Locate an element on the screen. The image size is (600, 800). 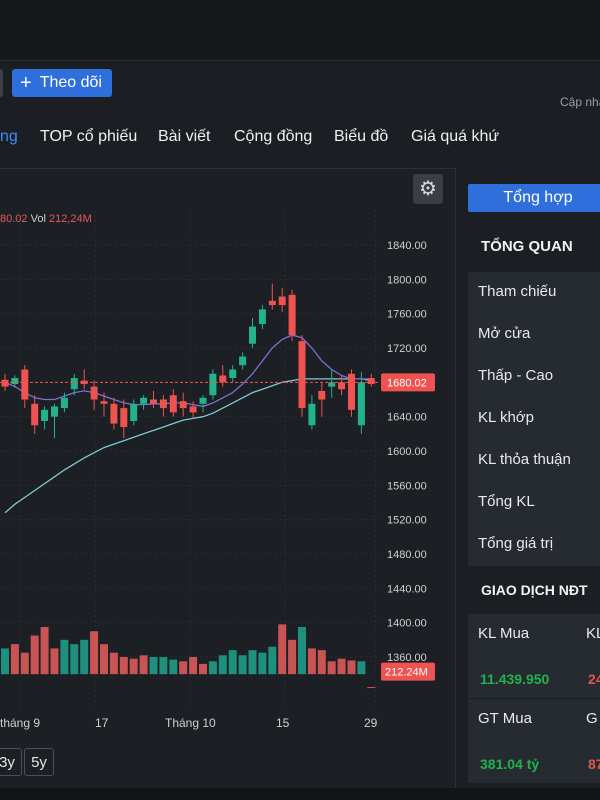
y-tick-label: 1600.00 is located at coordinates (407, 452).